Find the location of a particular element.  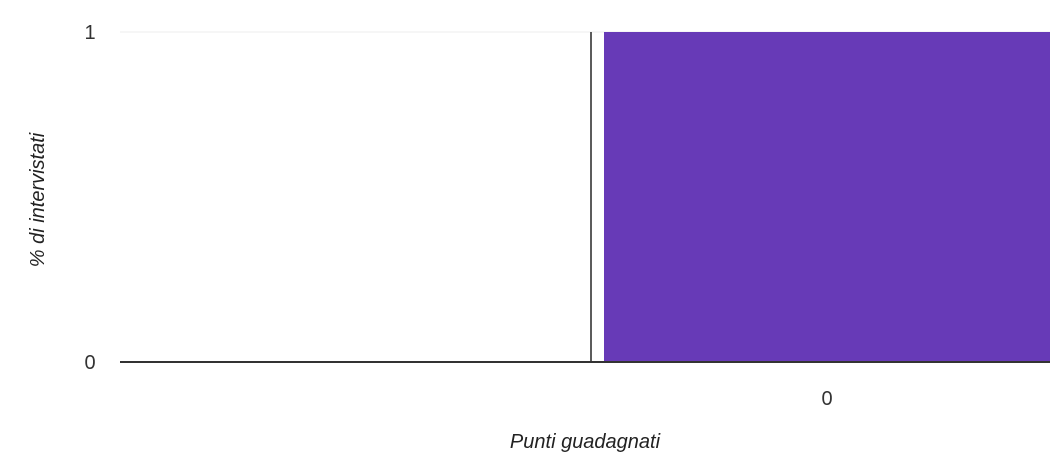

y-axis-title: % di intervistati is located at coordinates (38, 199).